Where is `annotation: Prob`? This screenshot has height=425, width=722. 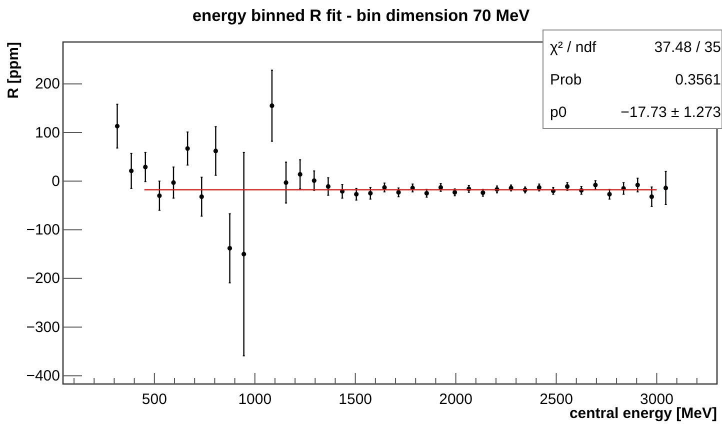
annotation: Prob is located at coordinates (566, 80).